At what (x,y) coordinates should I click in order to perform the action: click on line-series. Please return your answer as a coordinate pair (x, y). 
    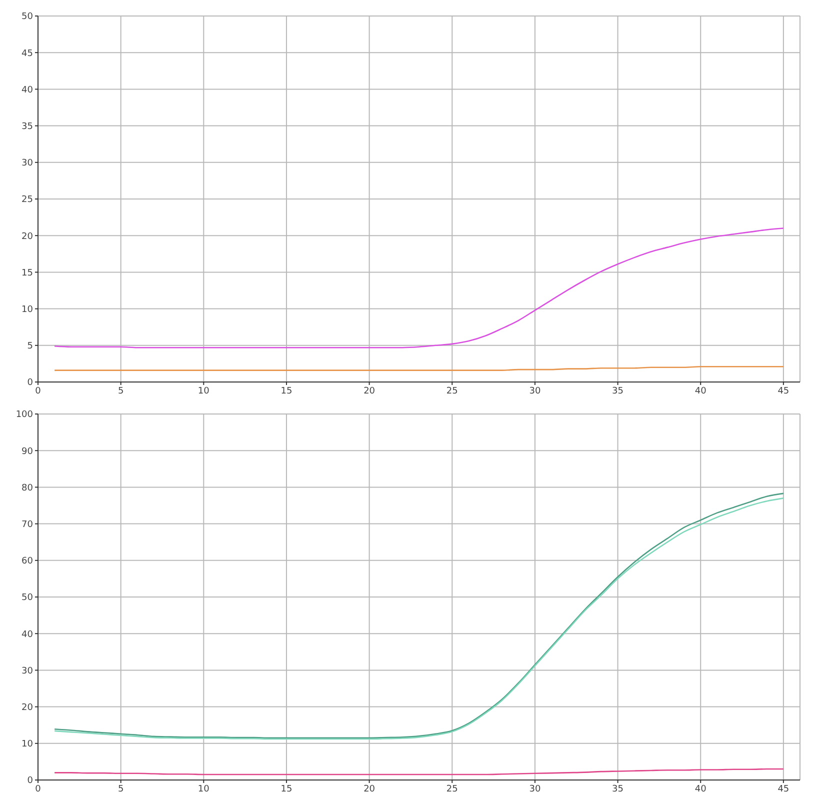
    Looking at the image, I should click on (419, 288).